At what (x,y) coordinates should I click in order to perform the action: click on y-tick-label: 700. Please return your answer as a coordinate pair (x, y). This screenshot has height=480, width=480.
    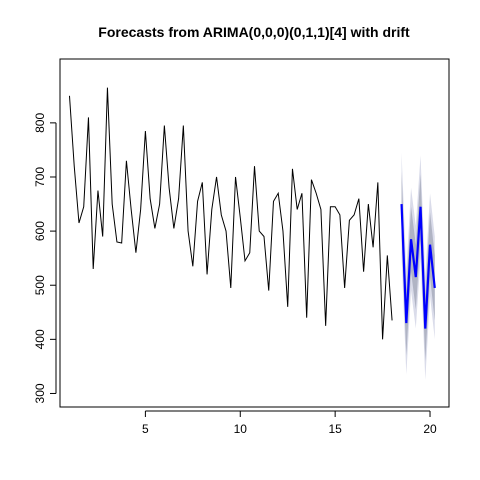
    Looking at the image, I should click on (40, 177).